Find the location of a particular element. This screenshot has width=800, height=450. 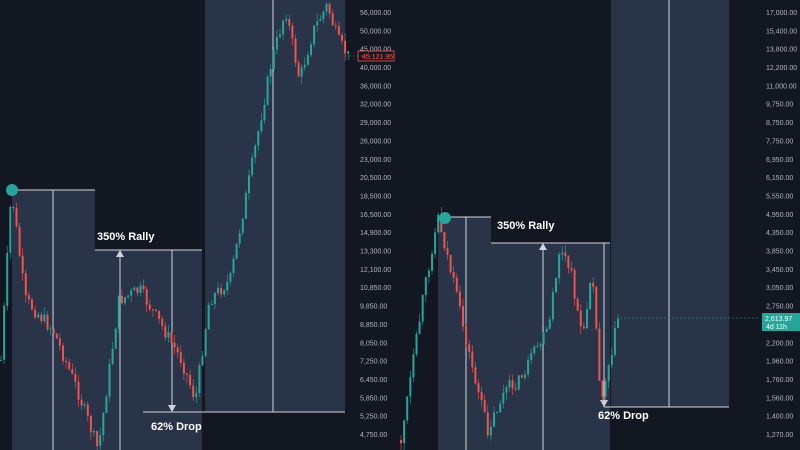

left-arrows is located at coordinates (146, 331).